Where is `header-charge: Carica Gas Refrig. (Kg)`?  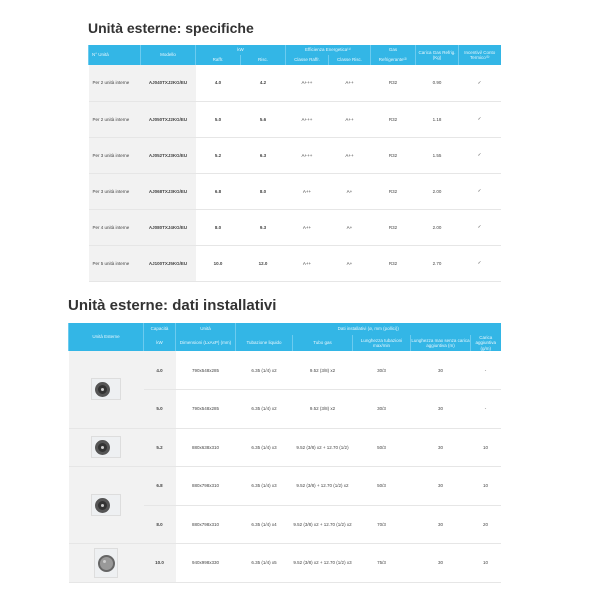
header-charge: Carica Gas Refrig. (Kg) is located at coordinates (437, 55).